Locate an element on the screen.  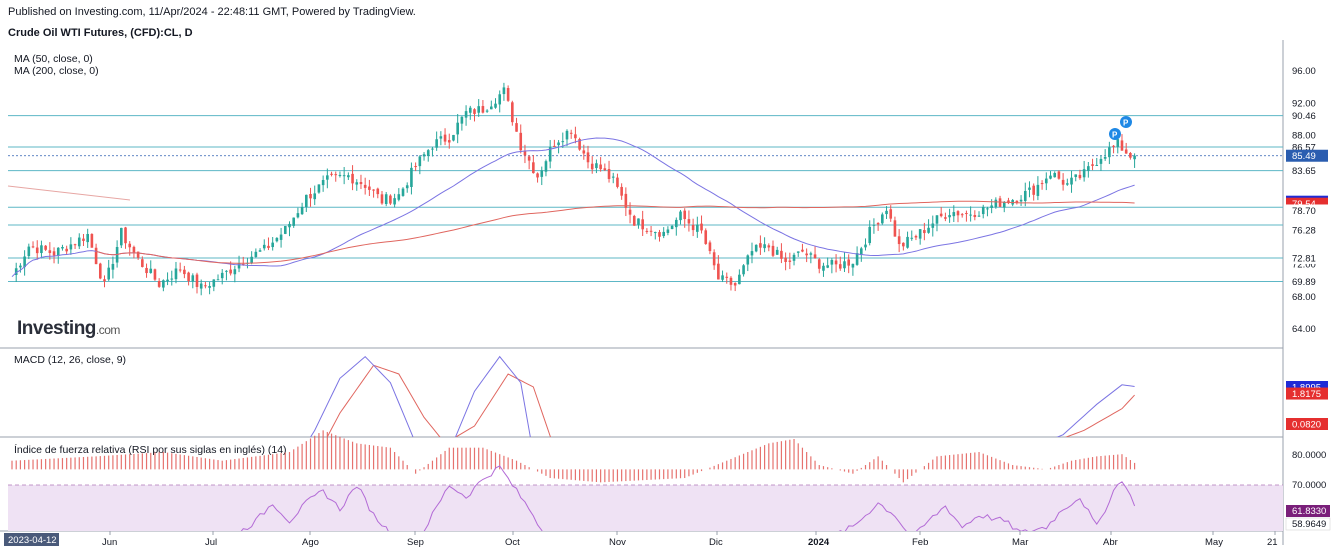
start-date-box is located at coordinates (31, 539).